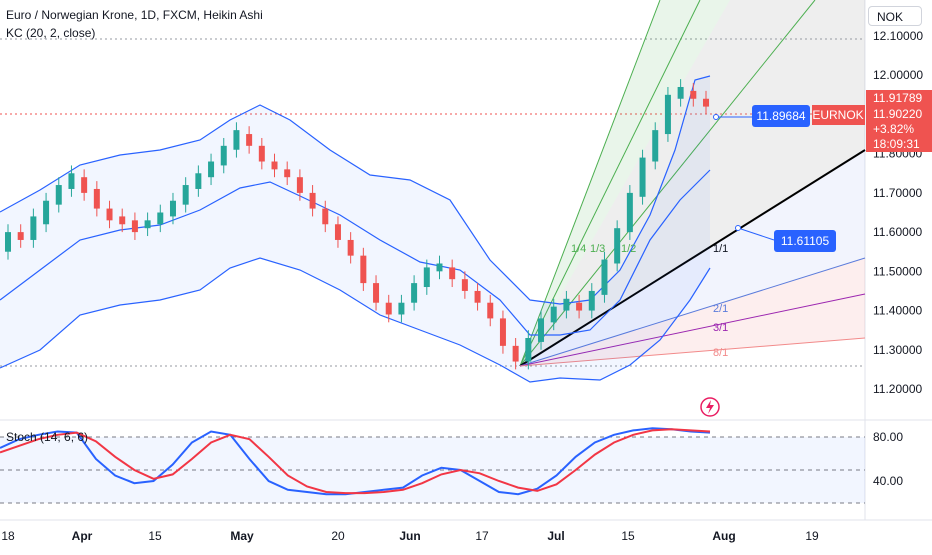  What do you see at coordinates (482, 536) in the screenshot?
I see `time-tick-label: 17` at bounding box center [482, 536].